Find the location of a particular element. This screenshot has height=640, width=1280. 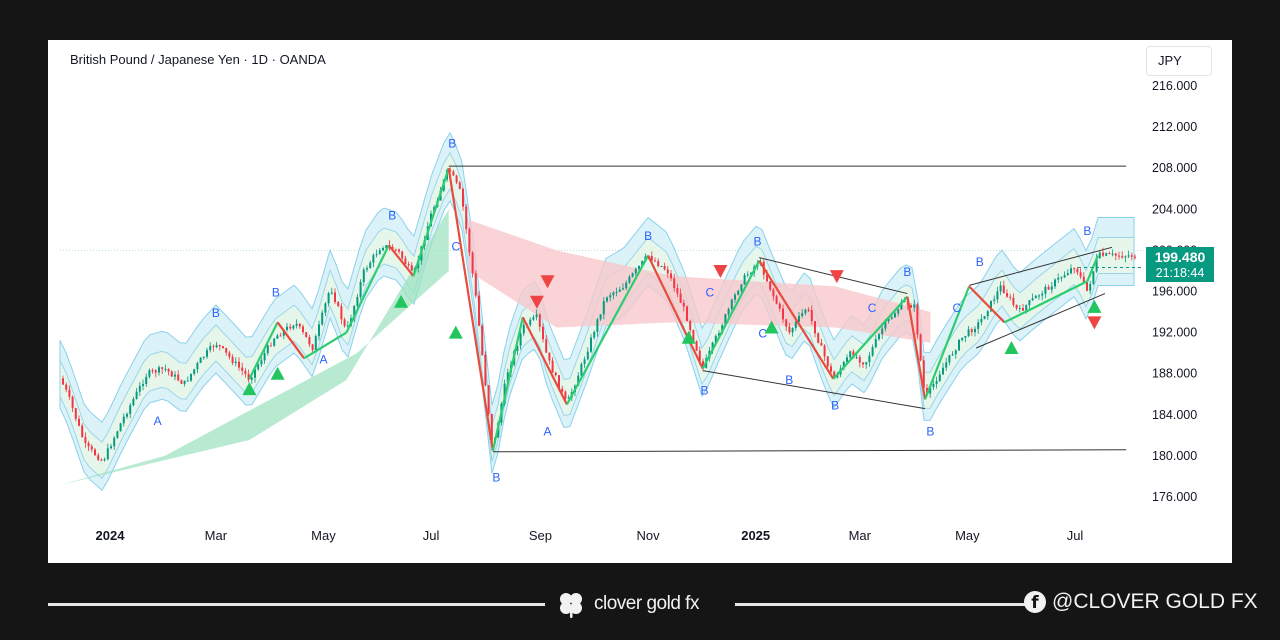

x-tick-label: 2024 is located at coordinates (111, 535).